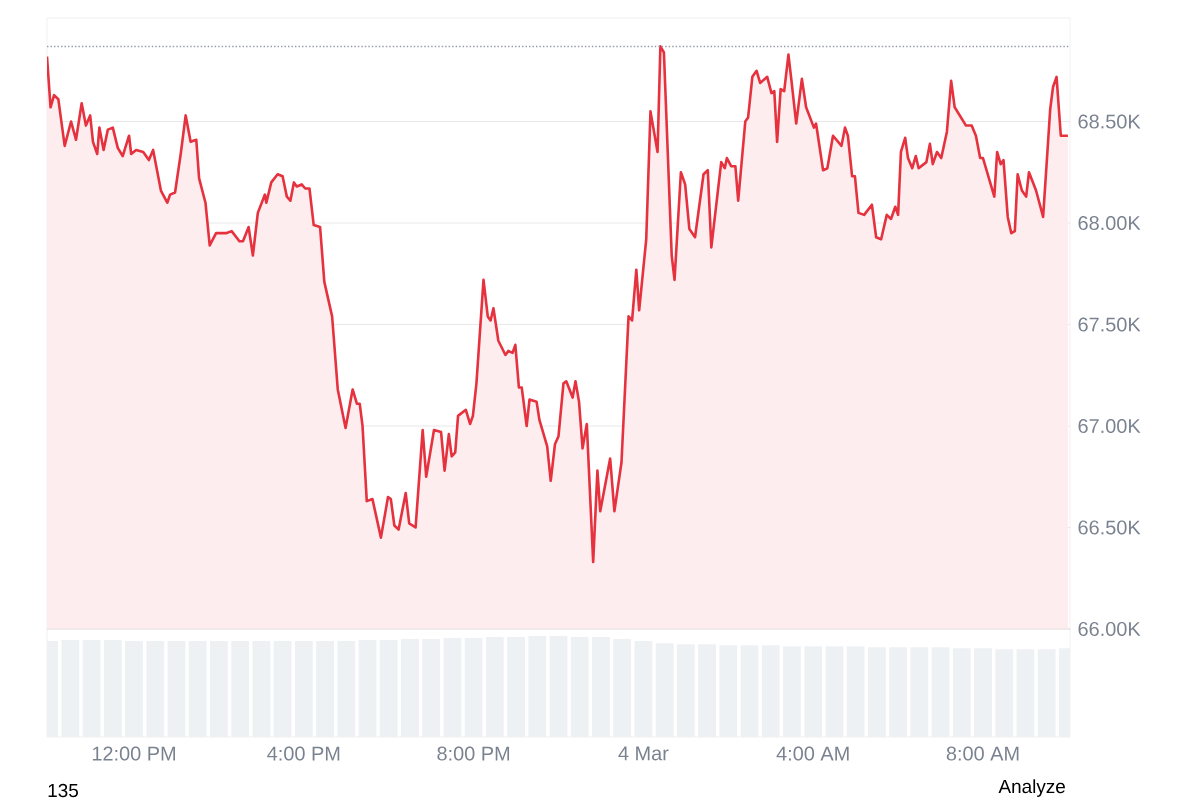  What do you see at coordinates (303, 753) in the screenshot?
I see `x-tick-label: 4:00 PM` at bounding box center [303, 753].